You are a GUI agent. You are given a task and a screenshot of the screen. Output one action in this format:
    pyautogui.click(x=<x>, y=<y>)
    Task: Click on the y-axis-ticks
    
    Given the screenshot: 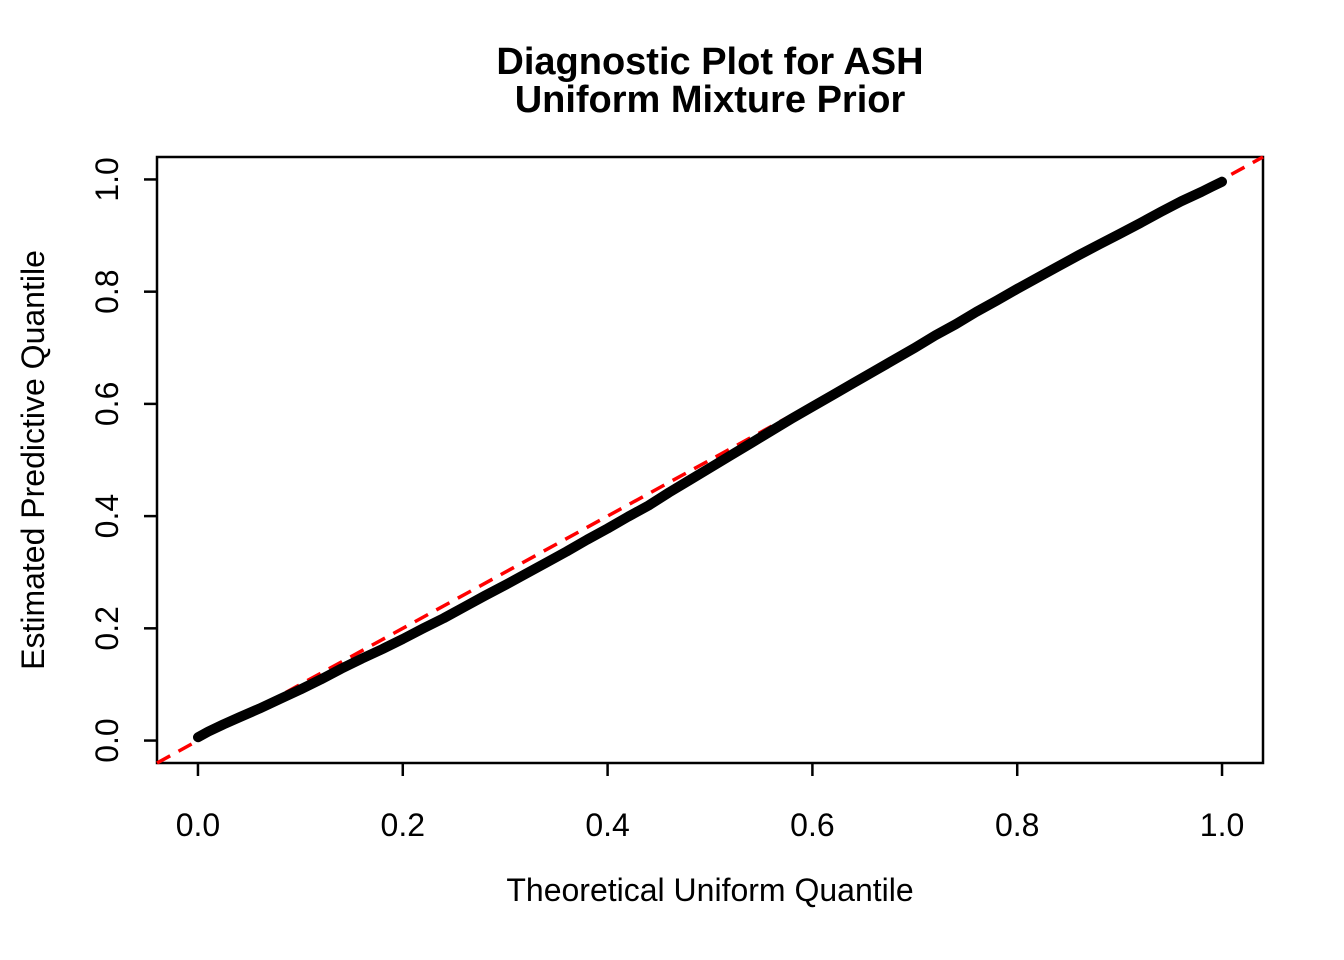 What is the action you would take?
    pyautogui.click(x=150, y=460)
    